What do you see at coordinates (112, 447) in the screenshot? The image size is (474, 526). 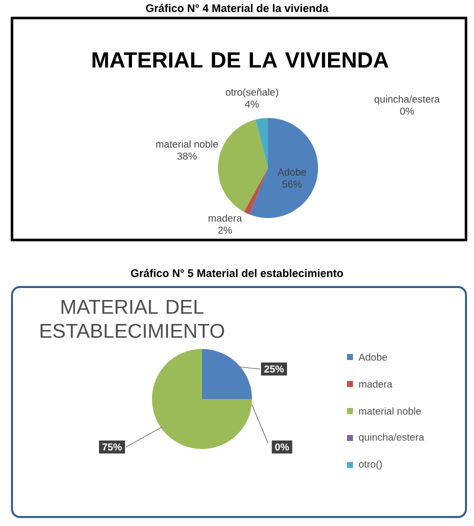 I see `data-label: 75%` at bounding box center [112, 447].